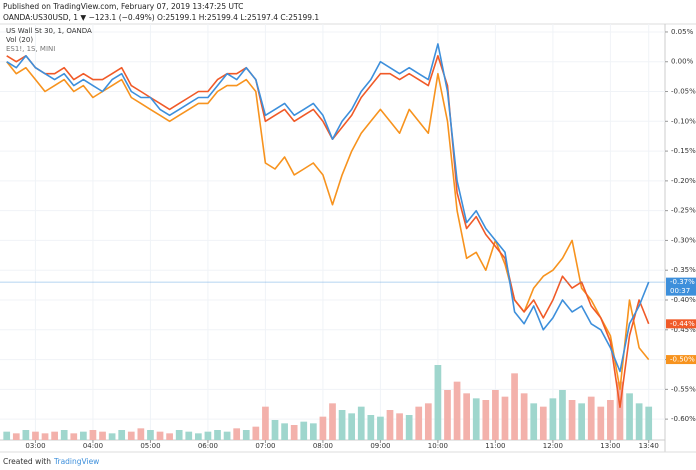  What do you see at coordinates (683, 240) in the screenshot?
I see `y-tick-label: -0.30%` at bounding box center [683, 240].